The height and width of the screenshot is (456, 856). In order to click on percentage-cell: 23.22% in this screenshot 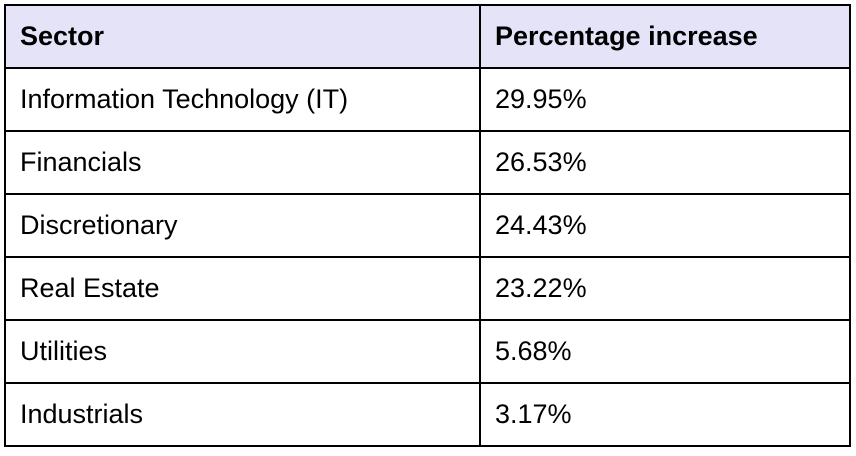, I will do `click(665, 288)`.